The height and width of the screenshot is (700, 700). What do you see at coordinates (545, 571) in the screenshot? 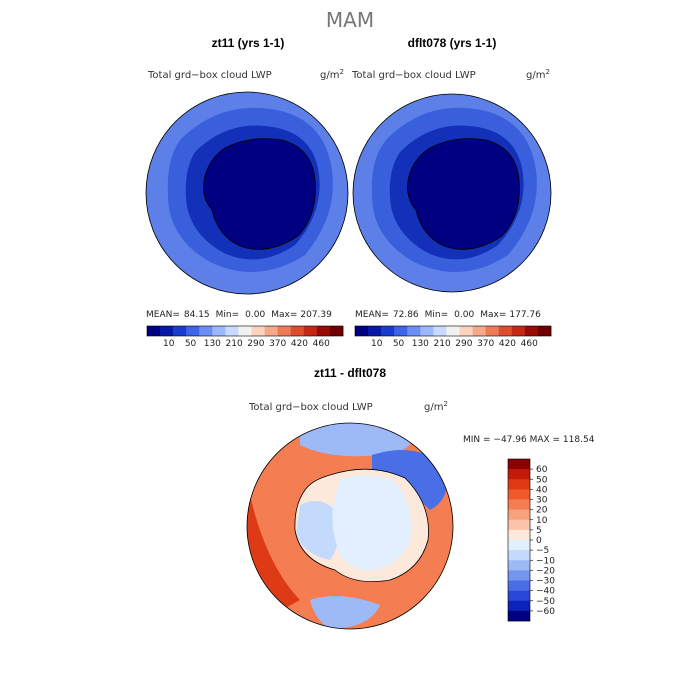
I see `colorbar-tick-label: −20` at bounding box center [545, 571].